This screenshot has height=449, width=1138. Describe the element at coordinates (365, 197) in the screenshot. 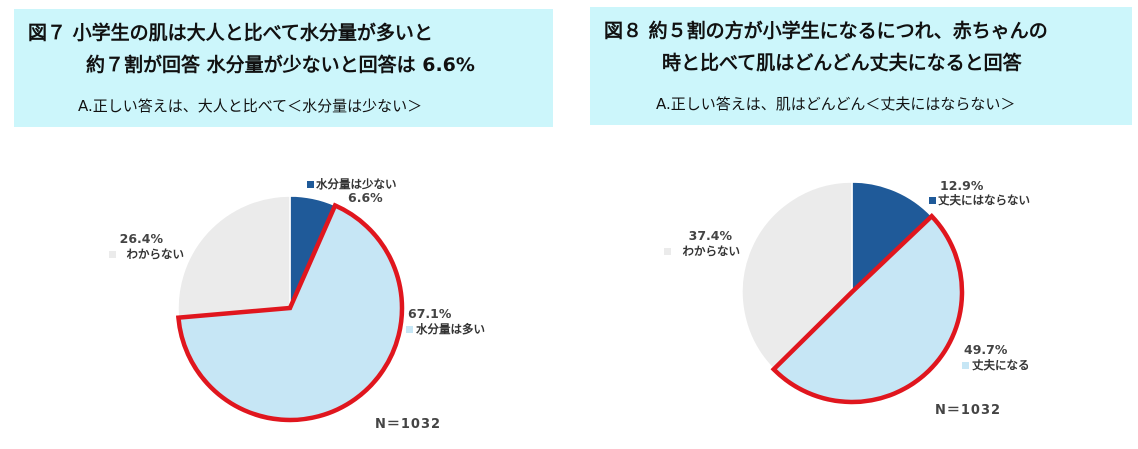

I see `pie-slice-value-label: 6.6%` at that location.